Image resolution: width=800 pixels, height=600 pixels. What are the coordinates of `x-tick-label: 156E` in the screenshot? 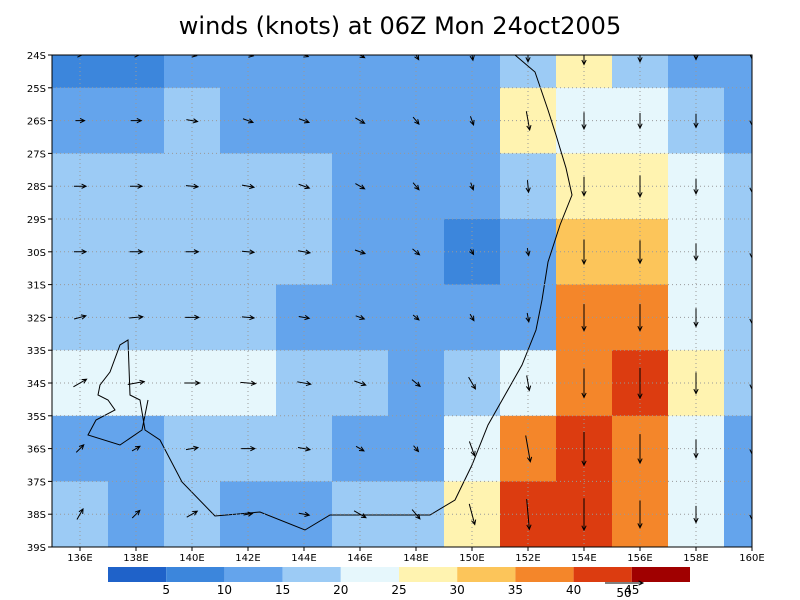 It's located at (639, 558).